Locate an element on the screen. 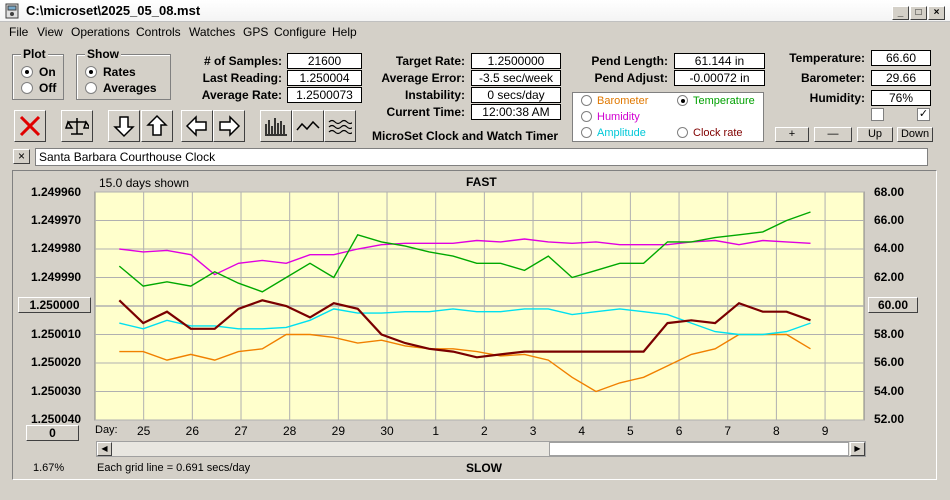  minus-button: — is located at coordinates (833, 134).